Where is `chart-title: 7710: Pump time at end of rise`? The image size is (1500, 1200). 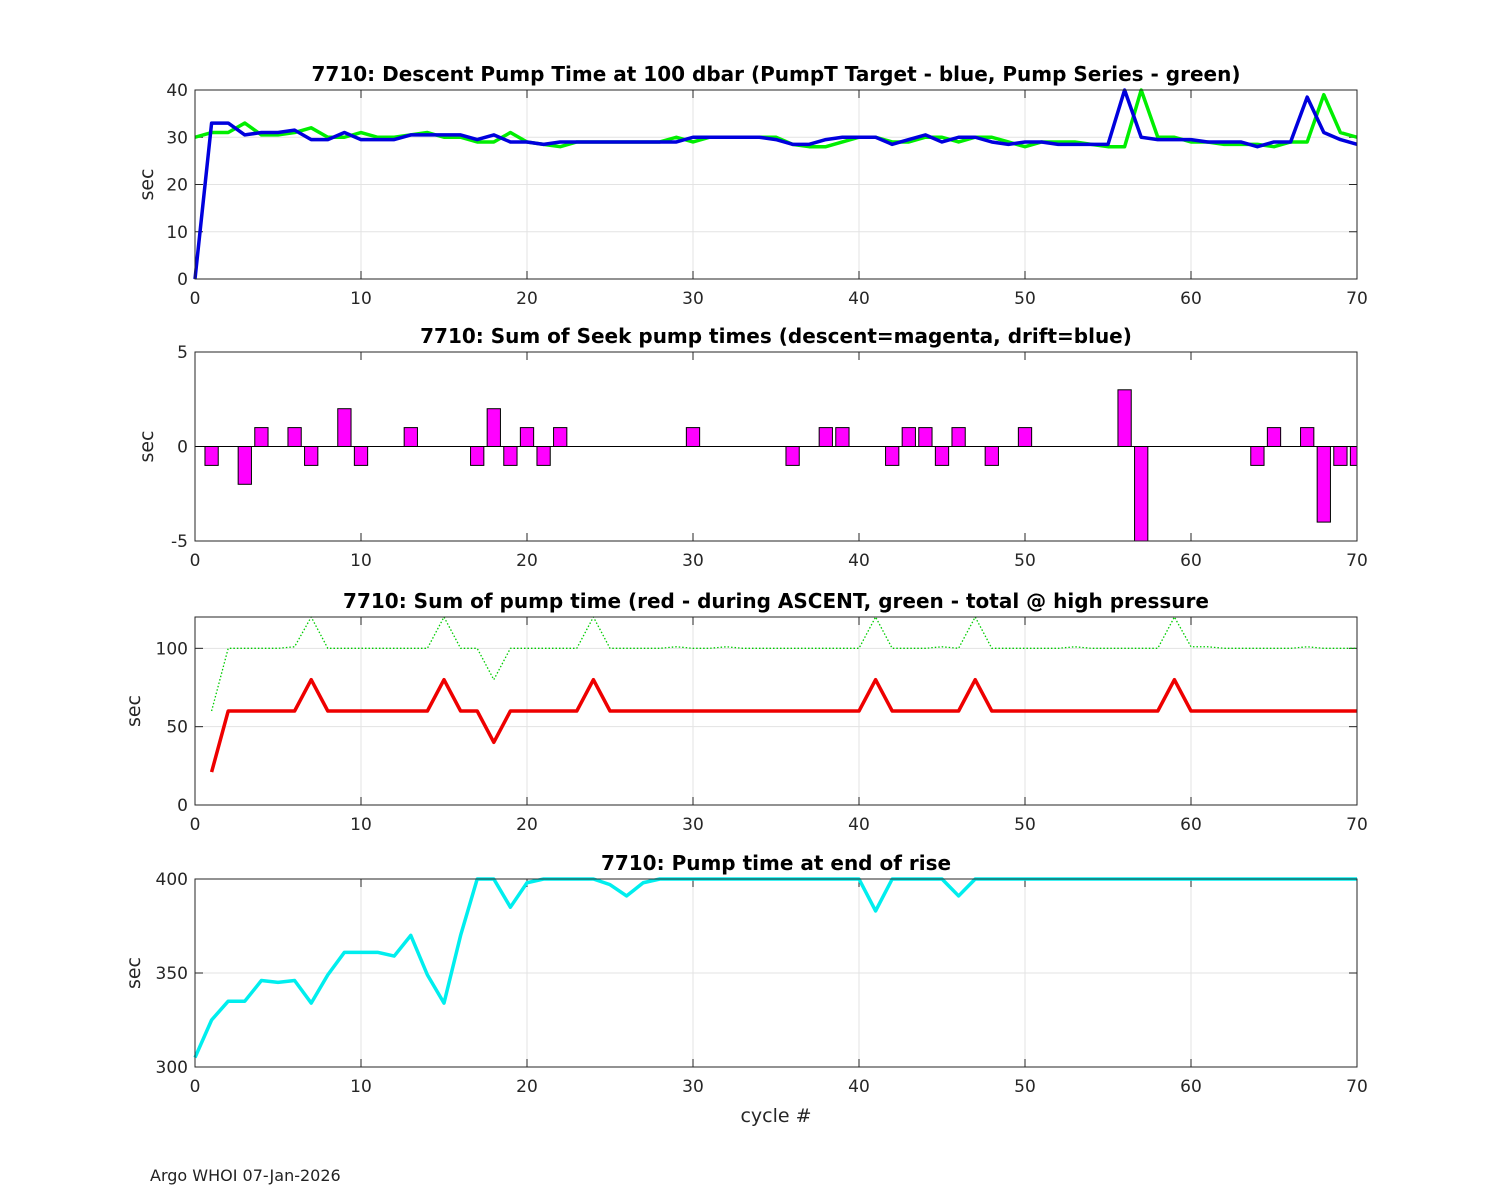
chart-title: 7710: Pump time at end of rise is located at coordinates (776, 863).